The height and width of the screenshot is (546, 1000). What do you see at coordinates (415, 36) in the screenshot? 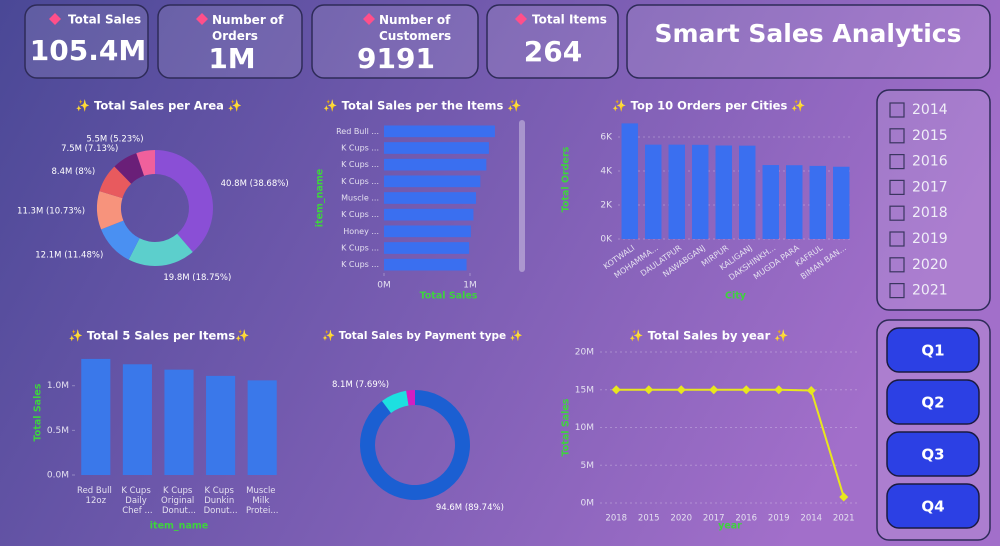
I see `text-line: Customers` at bounding box center [415, 36].